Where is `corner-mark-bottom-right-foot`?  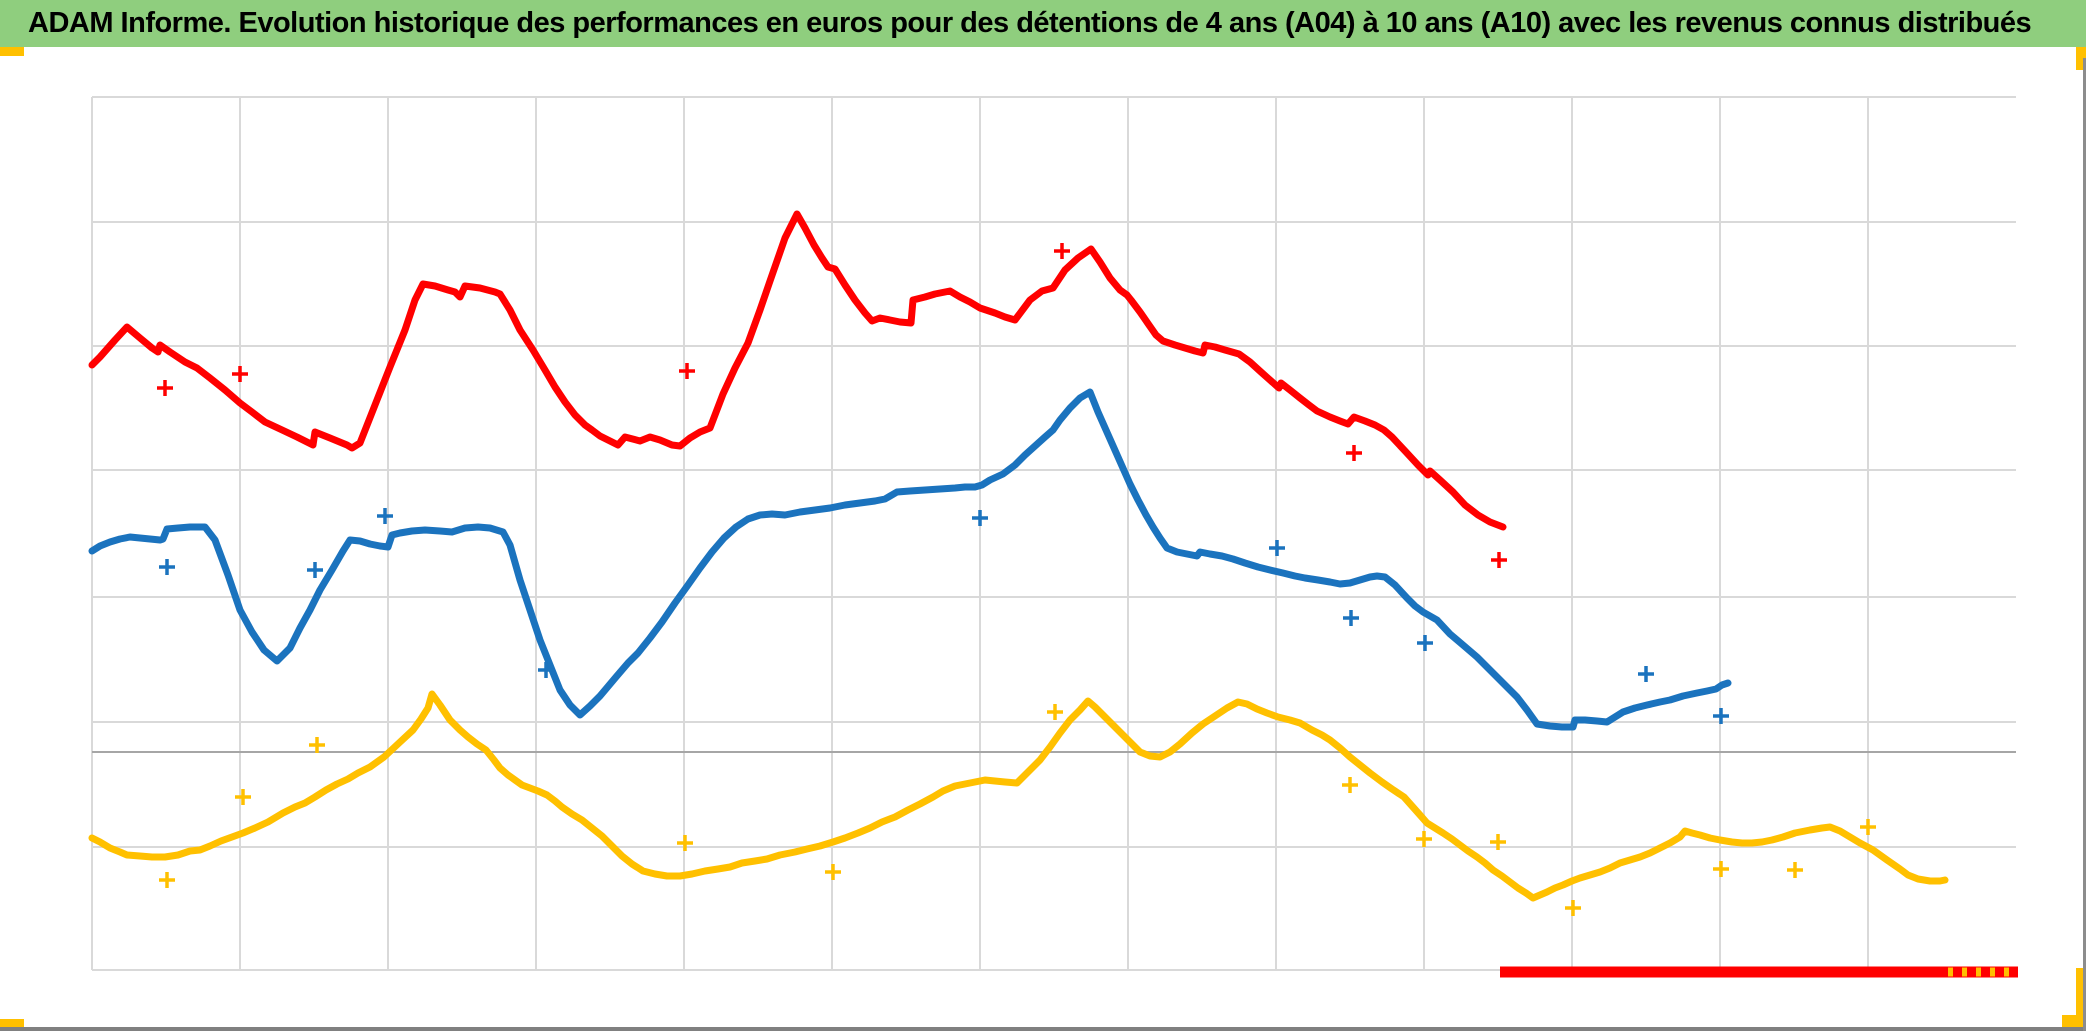
corner-mark-bottom-right-foot is located at coordinates (2074, 1021).